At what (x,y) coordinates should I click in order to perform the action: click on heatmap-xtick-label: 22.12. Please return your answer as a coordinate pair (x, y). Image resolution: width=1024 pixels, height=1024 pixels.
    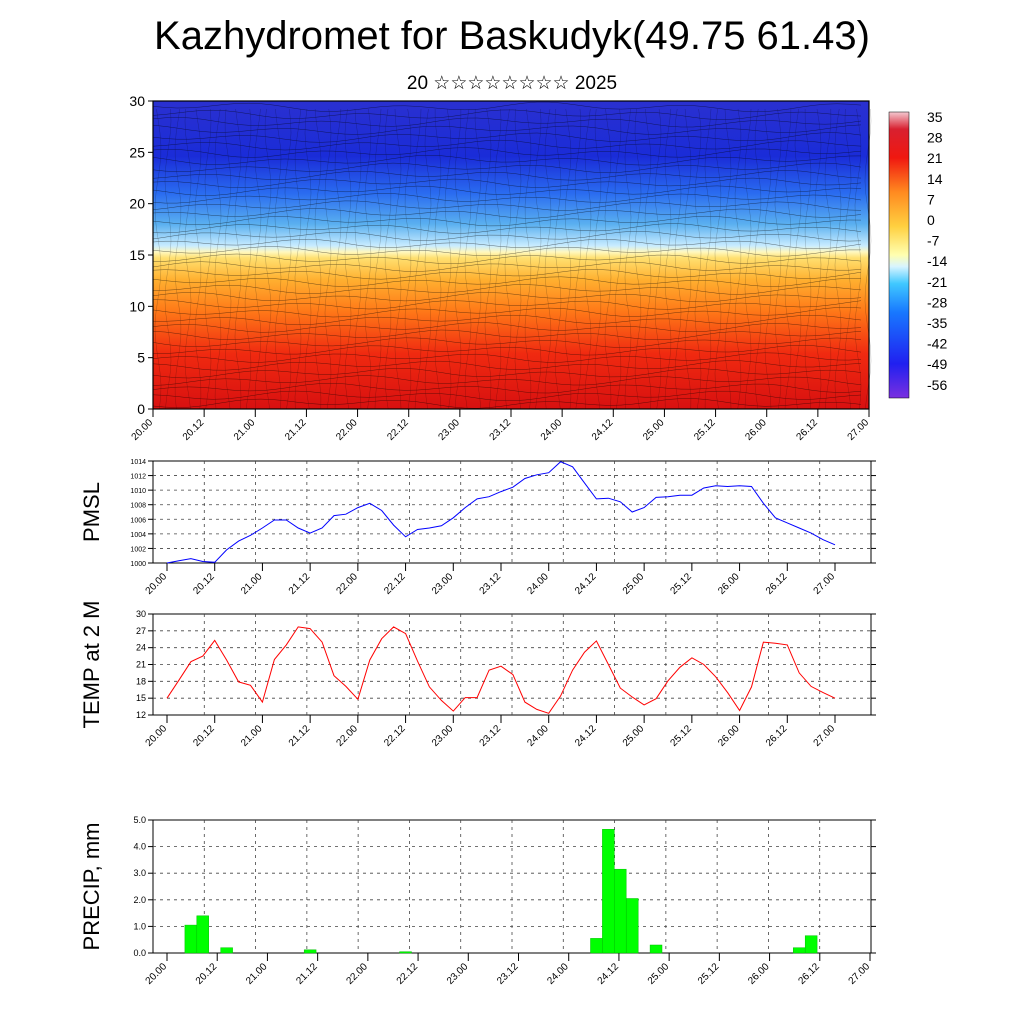
    Looking at the image, I should click on (398, 430).